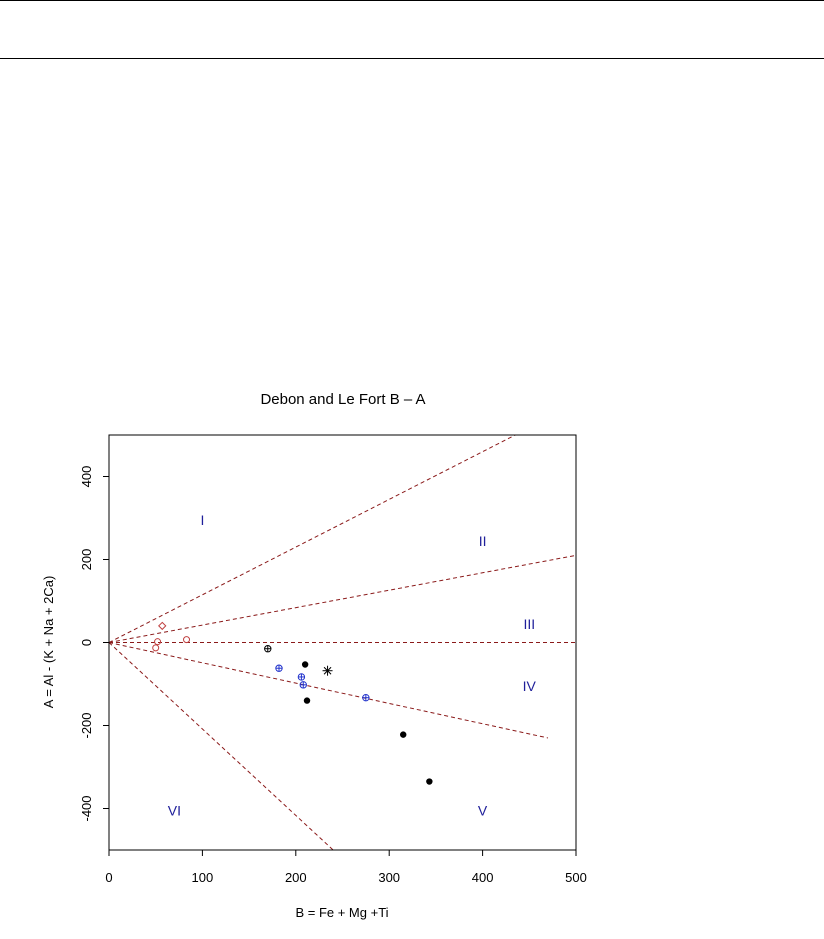  Describe the element at coordinates (162, 626) in the screenshot. I see `data-point-diamond` at that location.